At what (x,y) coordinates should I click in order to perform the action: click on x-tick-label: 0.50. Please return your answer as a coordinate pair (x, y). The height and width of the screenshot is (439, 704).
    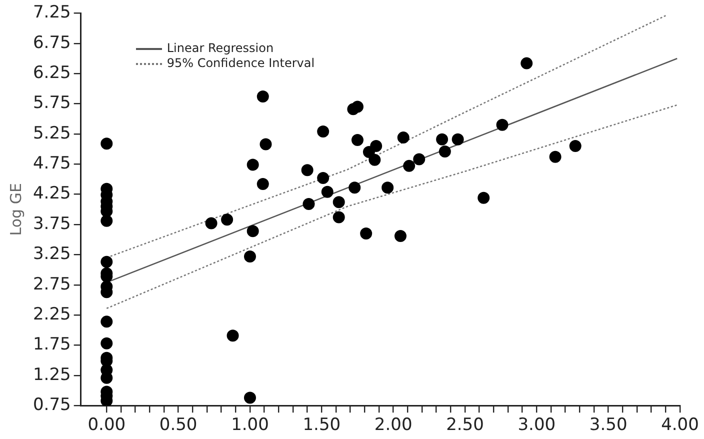
    Looking at the image, I should click on (178, 425).